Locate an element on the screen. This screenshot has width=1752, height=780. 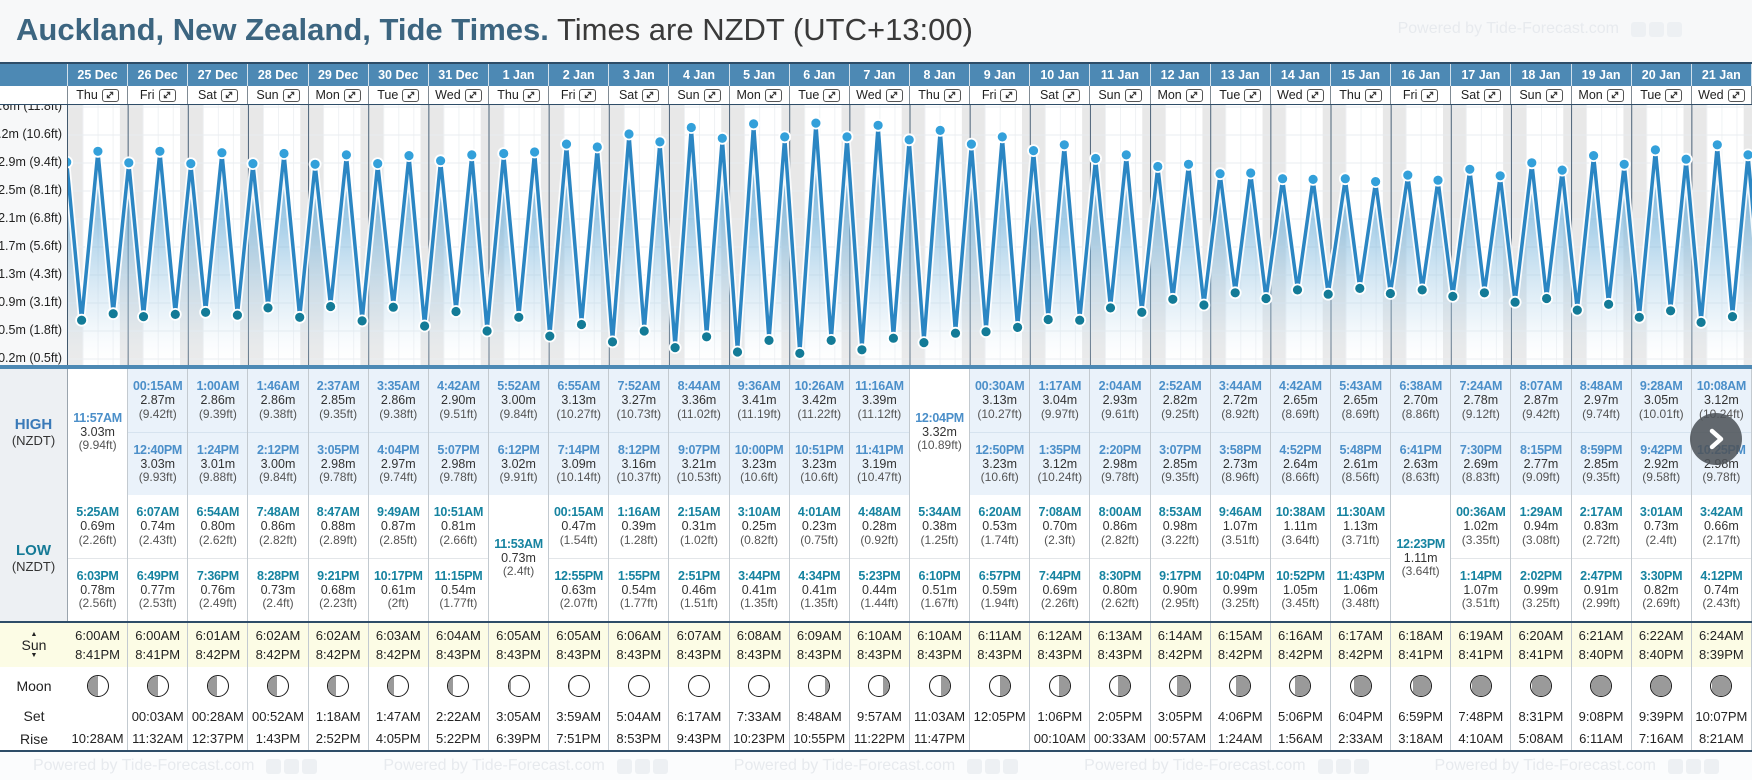
moon-row: Moon is located at coordinates (876, 686).